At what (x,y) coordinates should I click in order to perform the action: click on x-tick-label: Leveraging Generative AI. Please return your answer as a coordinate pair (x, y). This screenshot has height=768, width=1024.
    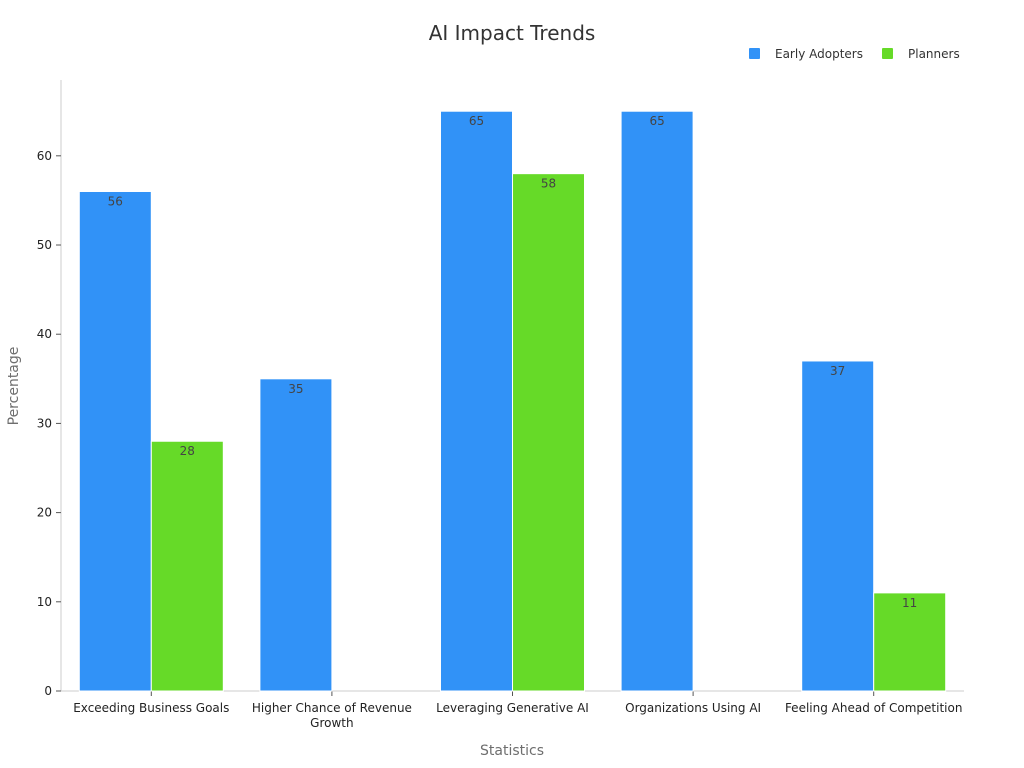
    Looking at the image, I should click on (512, 708).